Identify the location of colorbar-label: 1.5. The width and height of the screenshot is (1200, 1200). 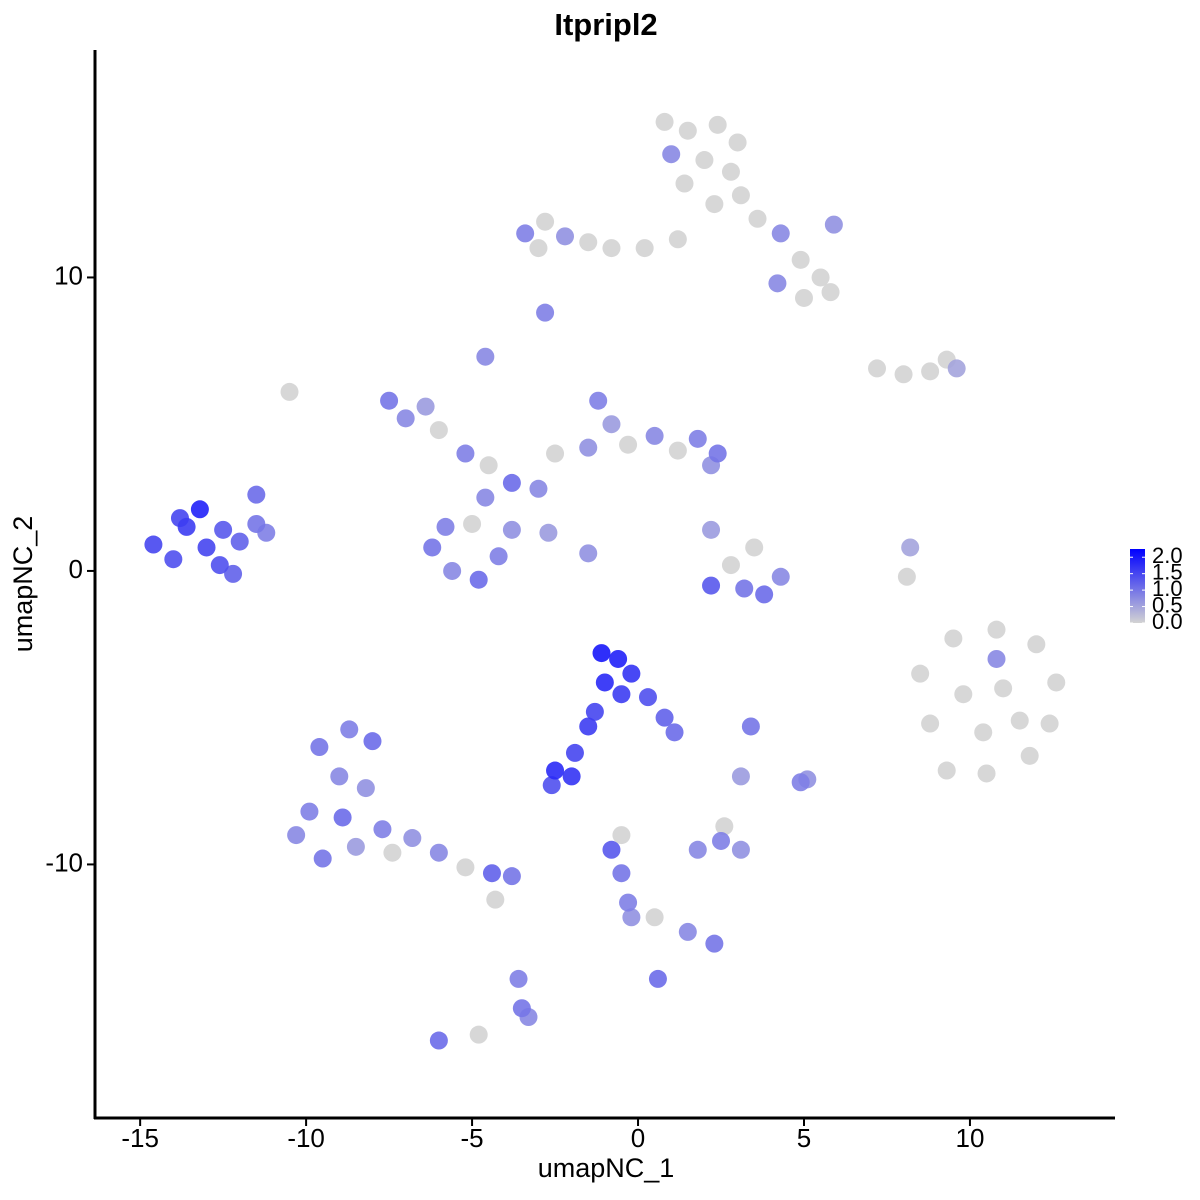
(1167, 571).